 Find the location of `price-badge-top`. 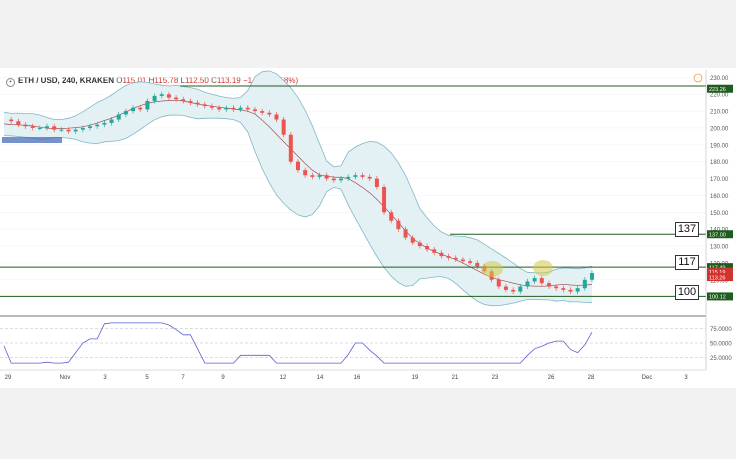

price-badge-top is located at coordinates (720, 88).